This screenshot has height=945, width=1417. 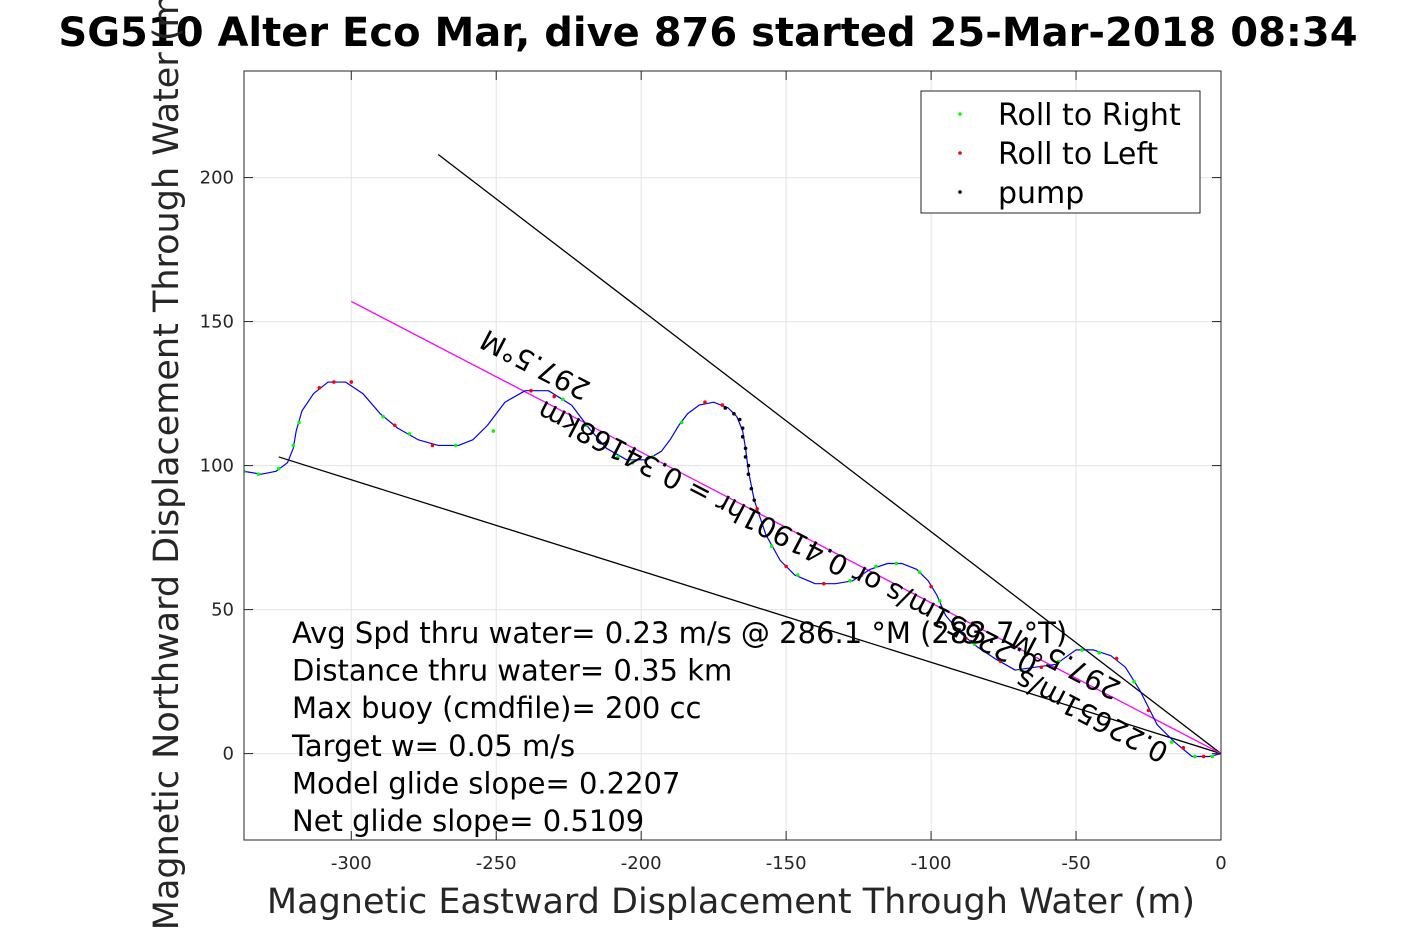 I want to click on heading-annotation: 297.5°M, so click(x=535, y=365).